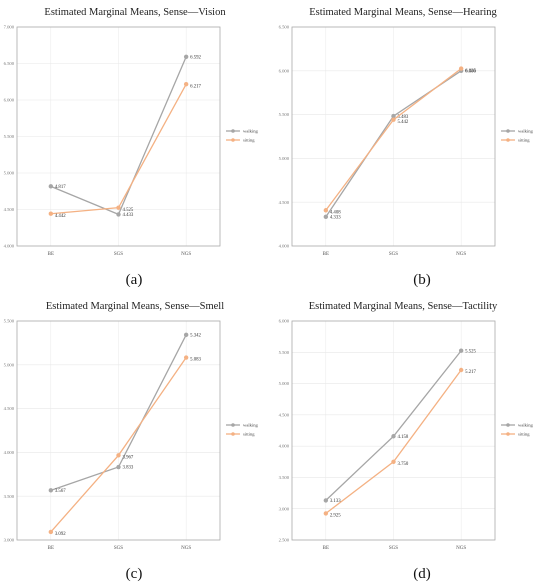  What do you see at coordinates (135, 12) in the screenshot?
I see `chart-title: Estimated Marginal Means, Sense—Vision` at bounding box center [135, 12].